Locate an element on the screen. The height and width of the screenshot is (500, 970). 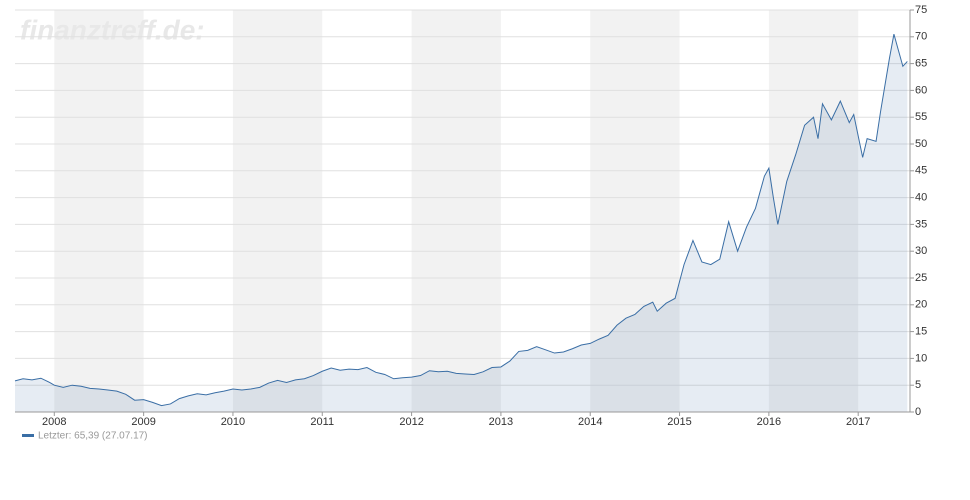
x-tick-label: 2013 is located at coordinates (501, 422).